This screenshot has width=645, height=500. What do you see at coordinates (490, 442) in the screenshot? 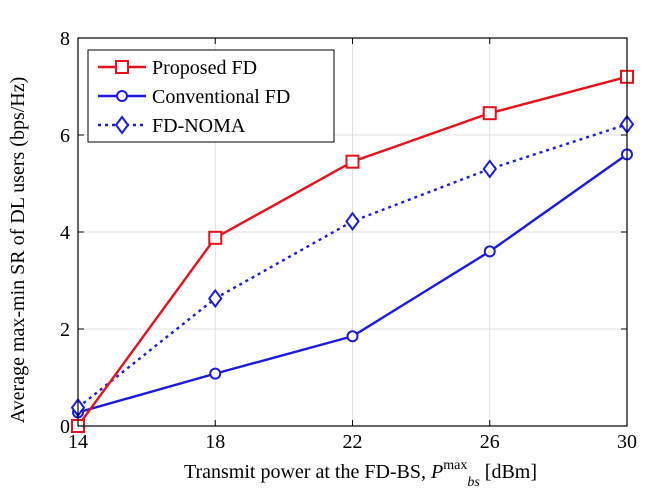
I see `x-tick-label: 26` at bounding box center [490, 442].